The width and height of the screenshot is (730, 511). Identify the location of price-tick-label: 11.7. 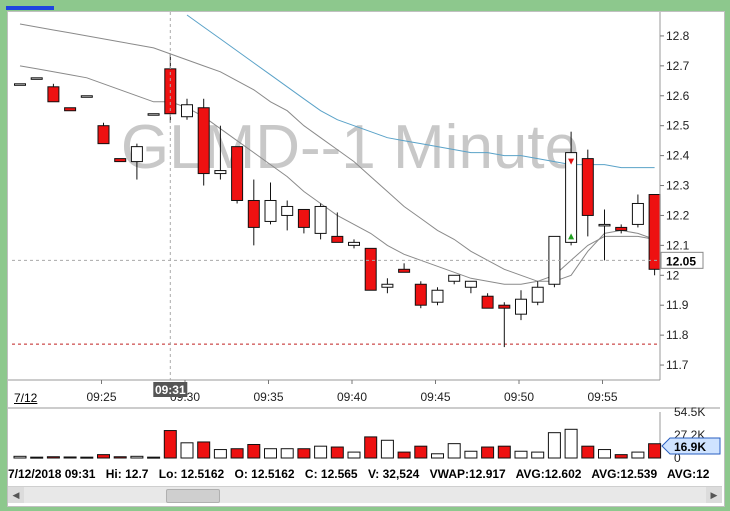
(677, 365).